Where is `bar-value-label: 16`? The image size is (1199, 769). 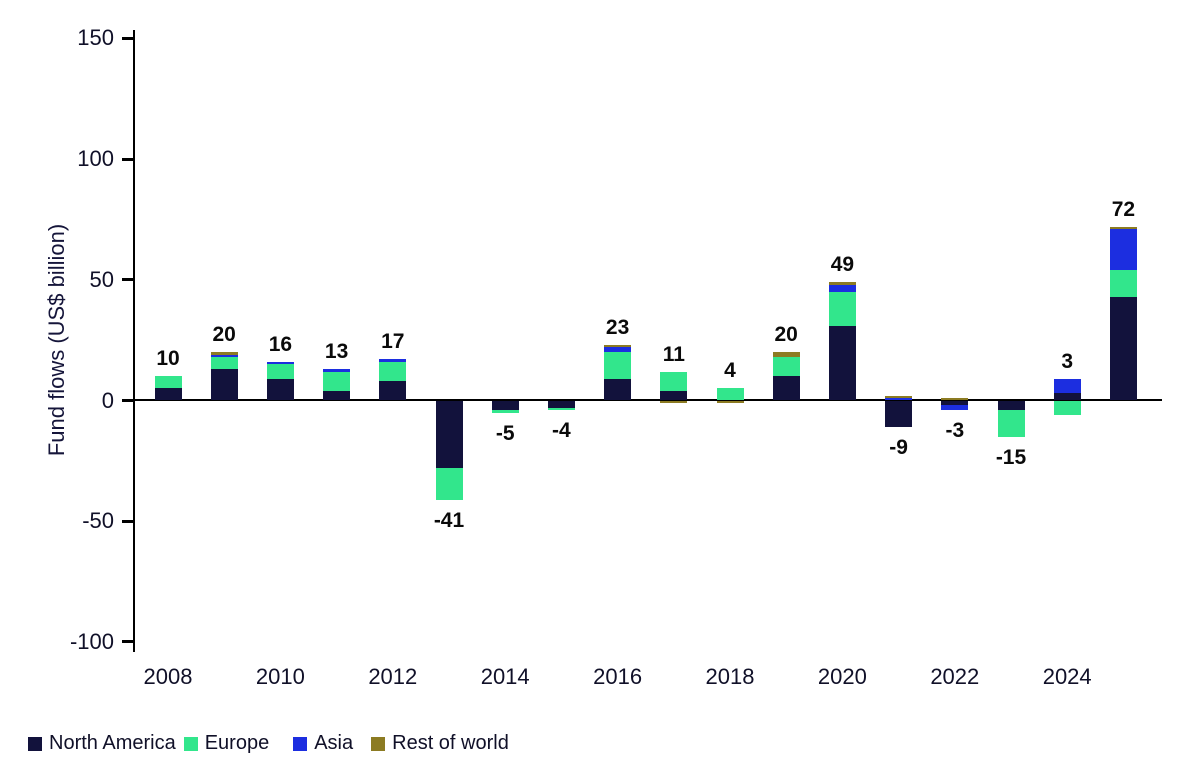
bar-value-label: 16 is located at coordinates (280, 344).